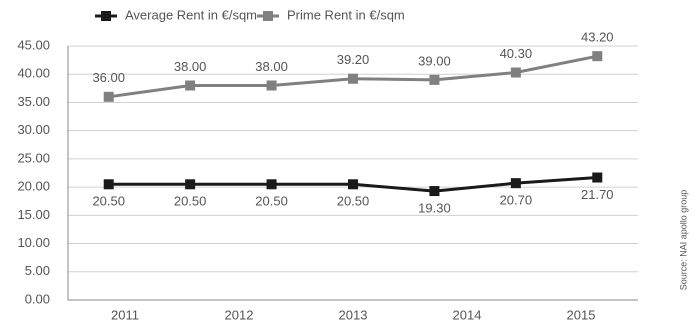 This screenshot has width=694, height=327. Describe the element at coordinates (516, 53) in the screenshot. I see `value-label: 40.30` at that location.